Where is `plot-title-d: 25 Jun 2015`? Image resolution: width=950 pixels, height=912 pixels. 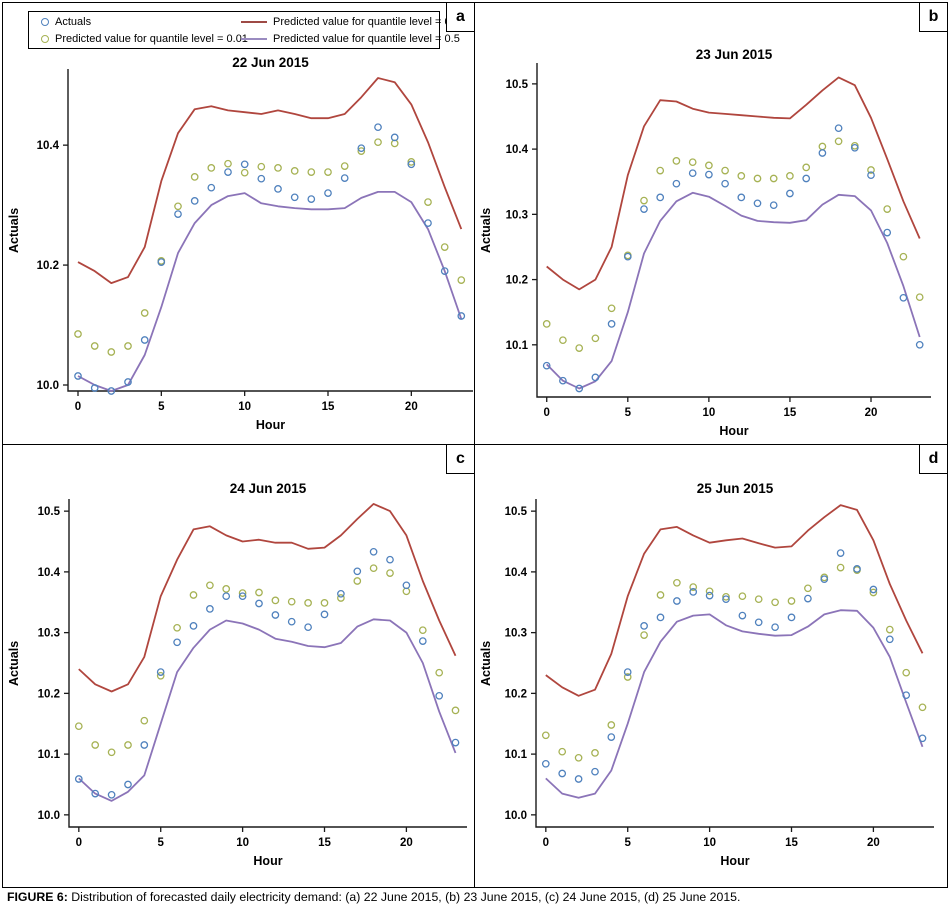 plot-title-d: 25 Jun 2015 is located at coordinates (735, 488).